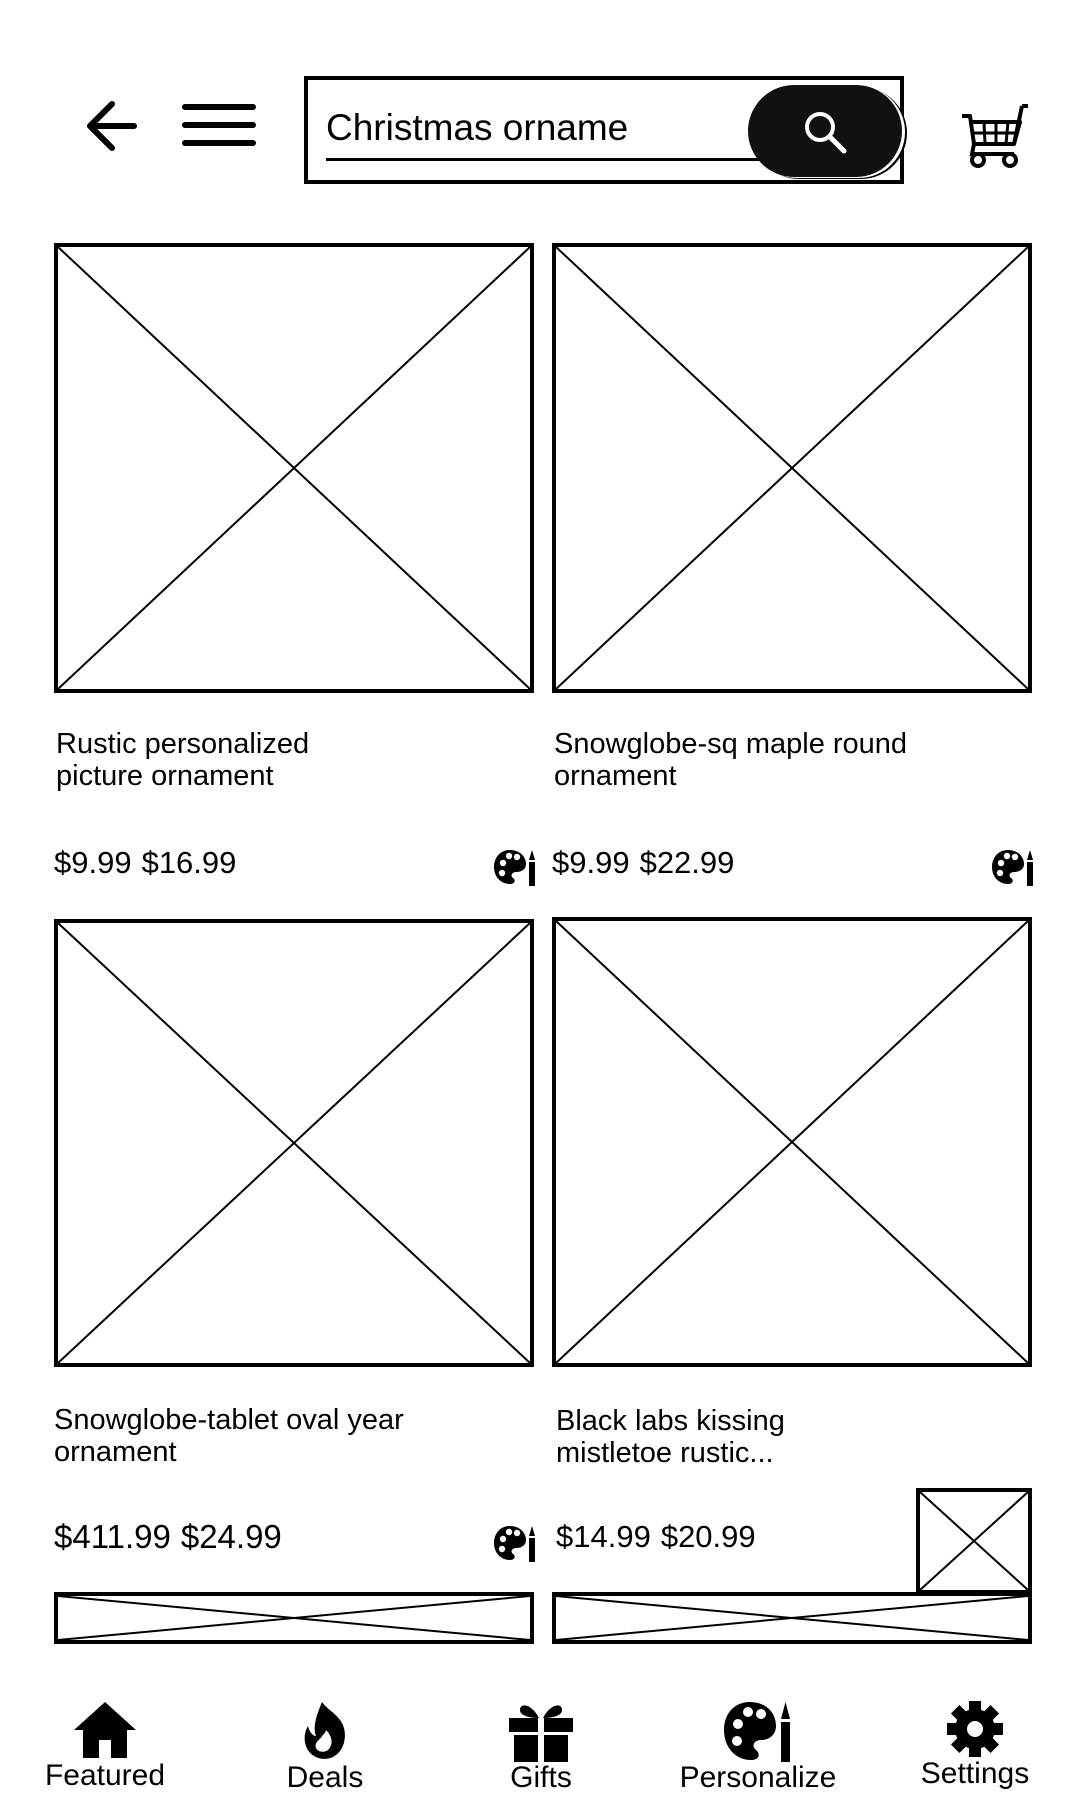 The width and height of the screenshot is (1080, 1800). What do you see at coordinates (324, 1730) in the screenshot?
I see `flame-icon` at bounding box center [324, 1730].